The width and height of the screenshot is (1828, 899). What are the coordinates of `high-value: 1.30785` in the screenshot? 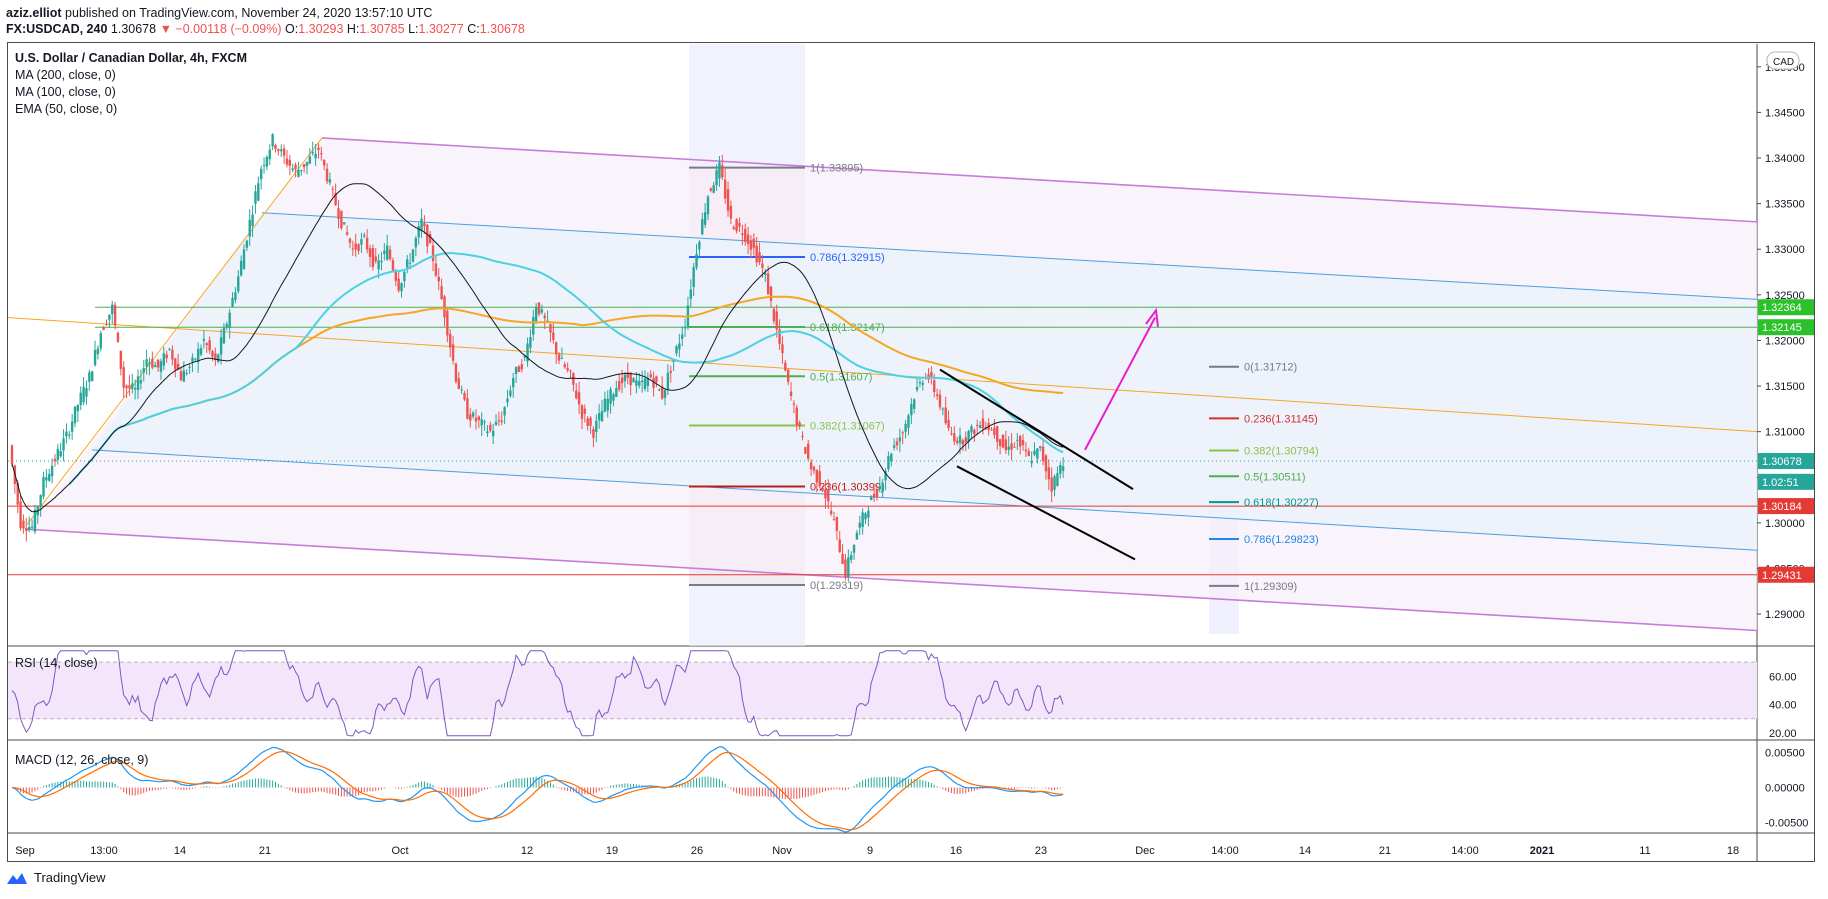 It's located at (382, 29).